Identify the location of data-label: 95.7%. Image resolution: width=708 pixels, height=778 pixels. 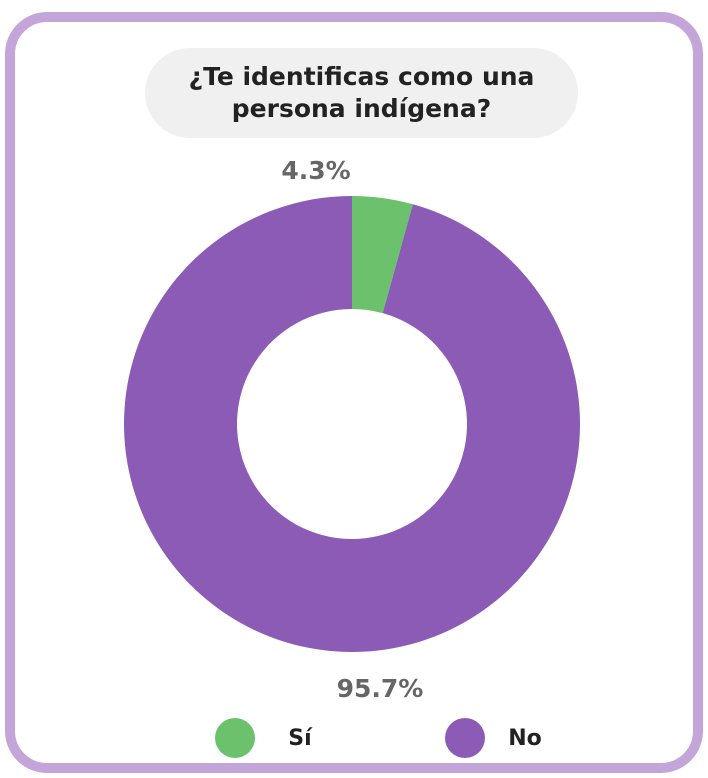
(380, 688).